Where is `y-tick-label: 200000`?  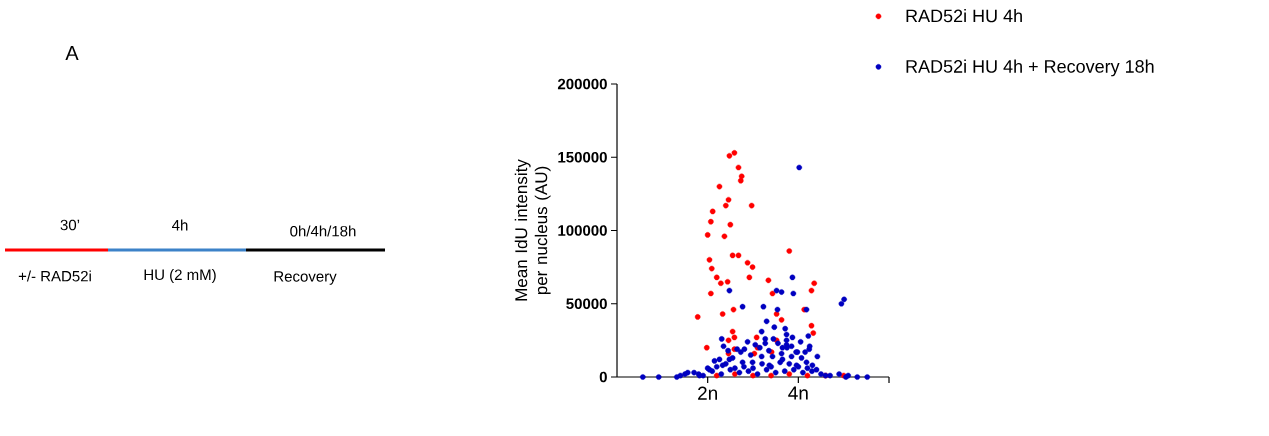 y-tick-label: 200000 is located at coordinates (582, 84).